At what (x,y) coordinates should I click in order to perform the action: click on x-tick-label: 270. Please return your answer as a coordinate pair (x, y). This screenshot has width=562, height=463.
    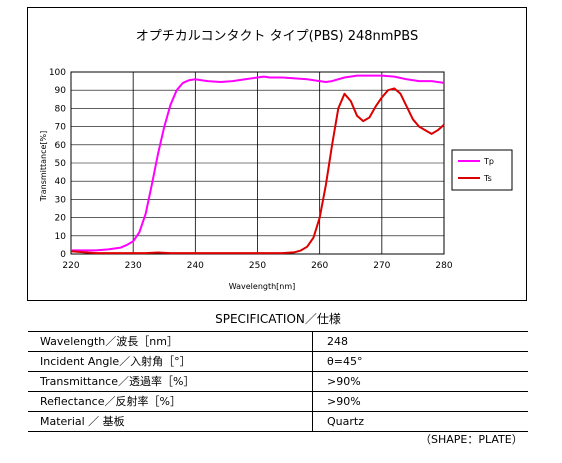
    Looking at the image, I should click on (381, 266).